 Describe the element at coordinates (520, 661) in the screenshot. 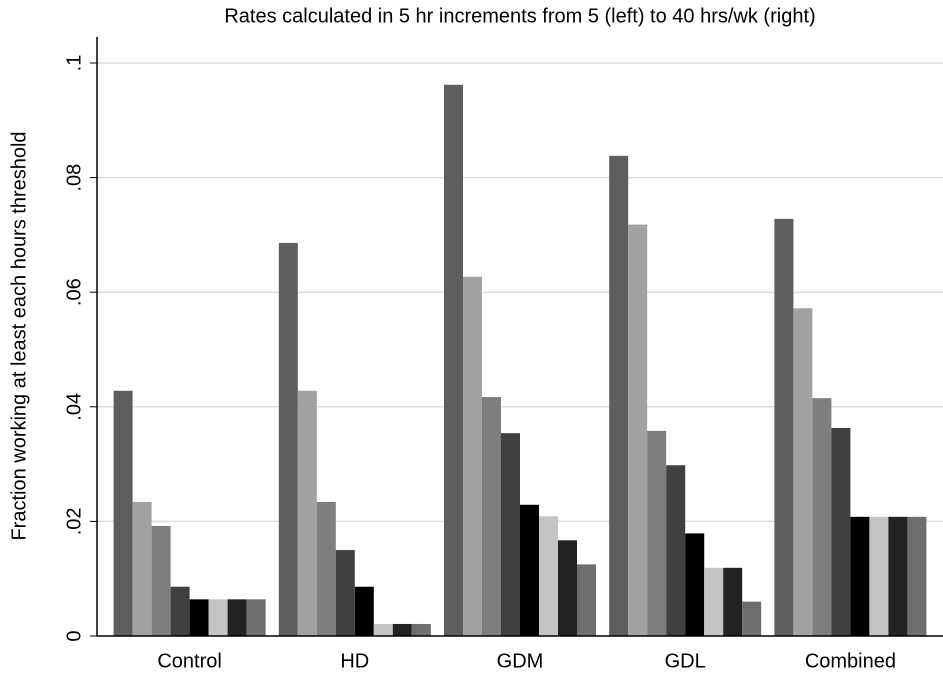

I see `x-tick-label: GDM` at that location.